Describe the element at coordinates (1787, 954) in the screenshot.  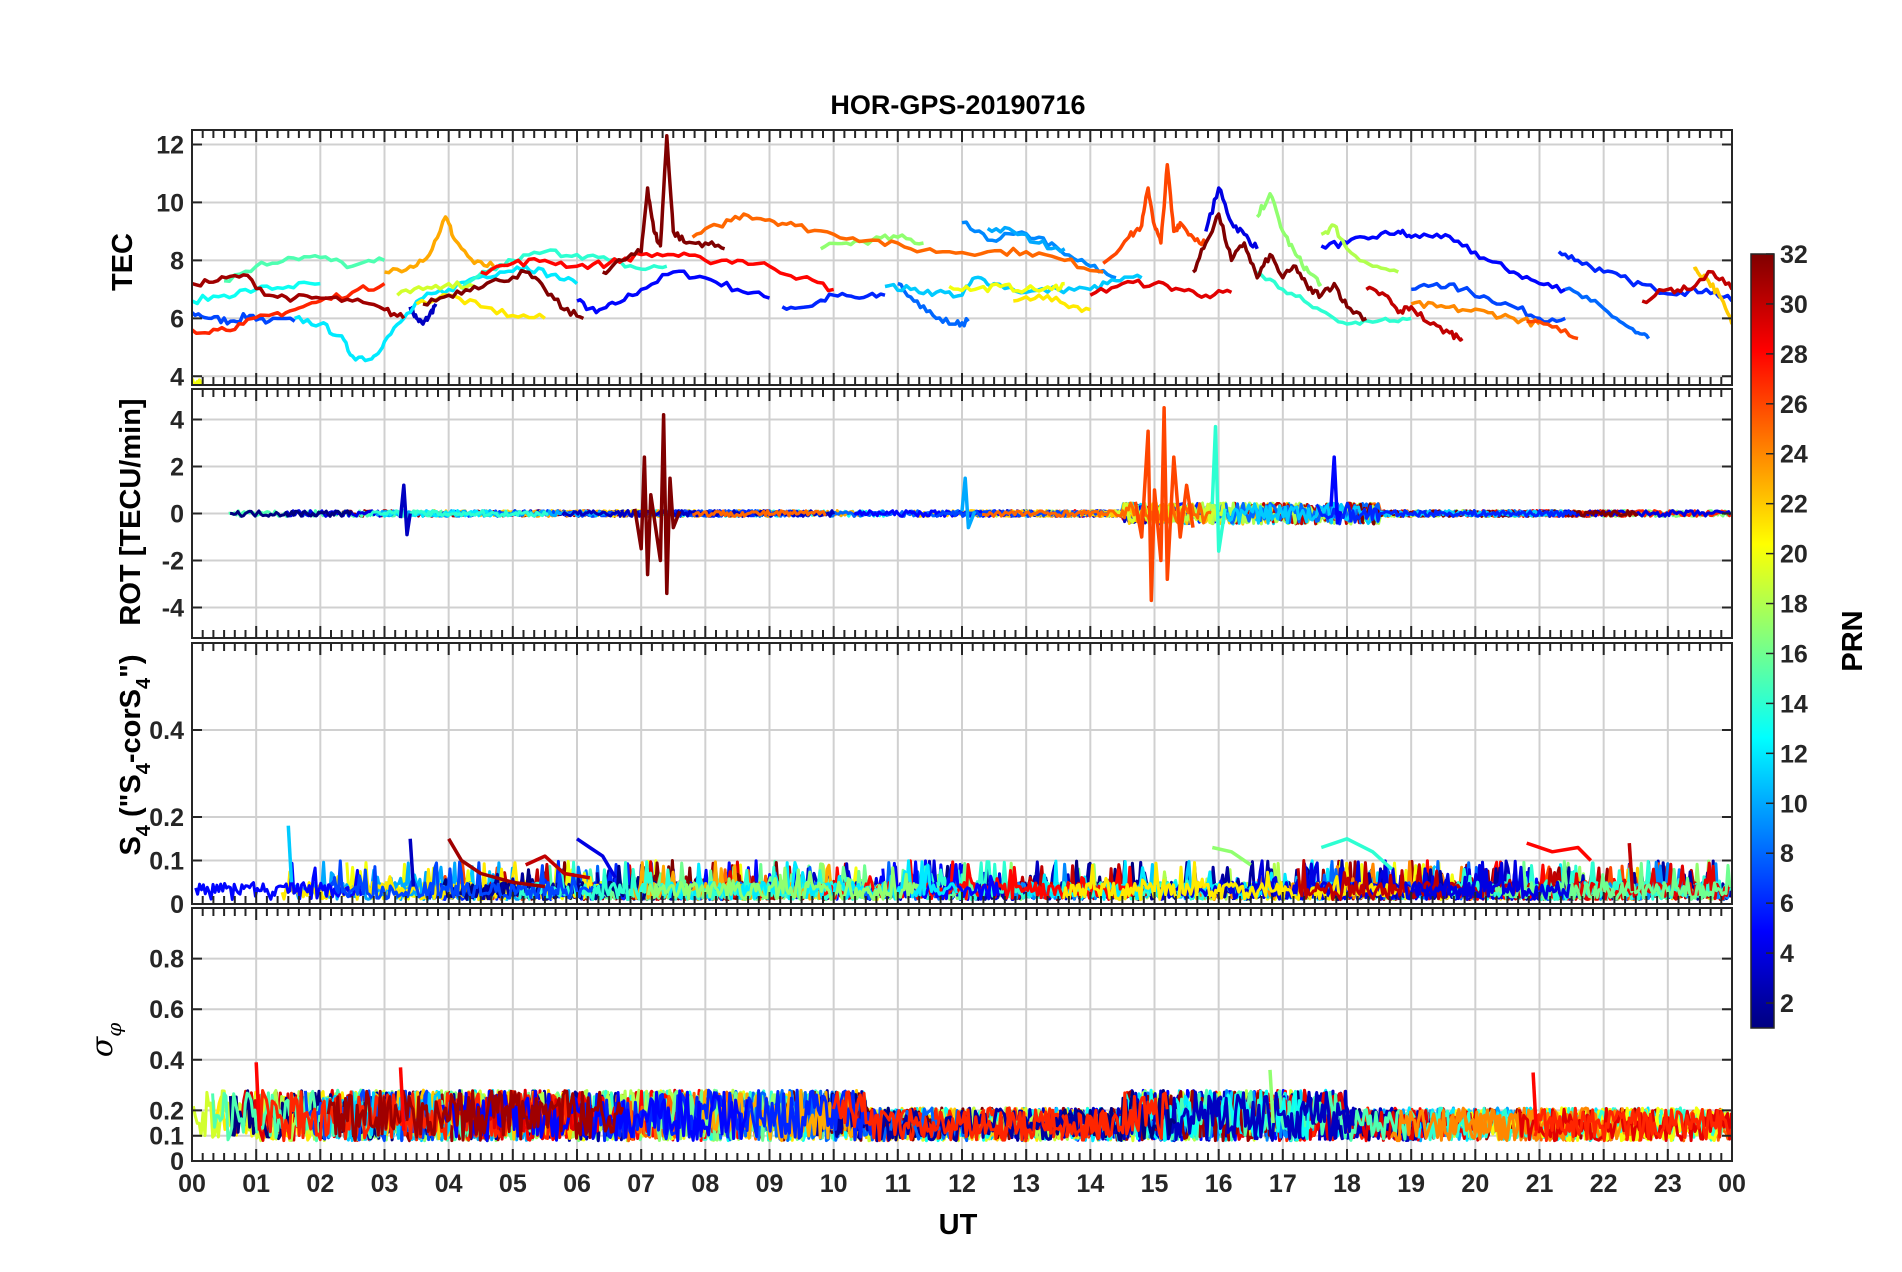
I see `colorbar-tick-label: 4` at that location.